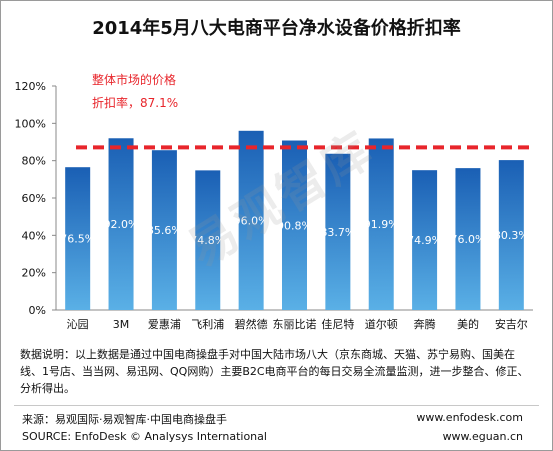  Describe the element at coordinates (276, 28) in the screenshot. I see `chart-title: 2014年5月八大电商平台净水设备价格折扣率` at that location.